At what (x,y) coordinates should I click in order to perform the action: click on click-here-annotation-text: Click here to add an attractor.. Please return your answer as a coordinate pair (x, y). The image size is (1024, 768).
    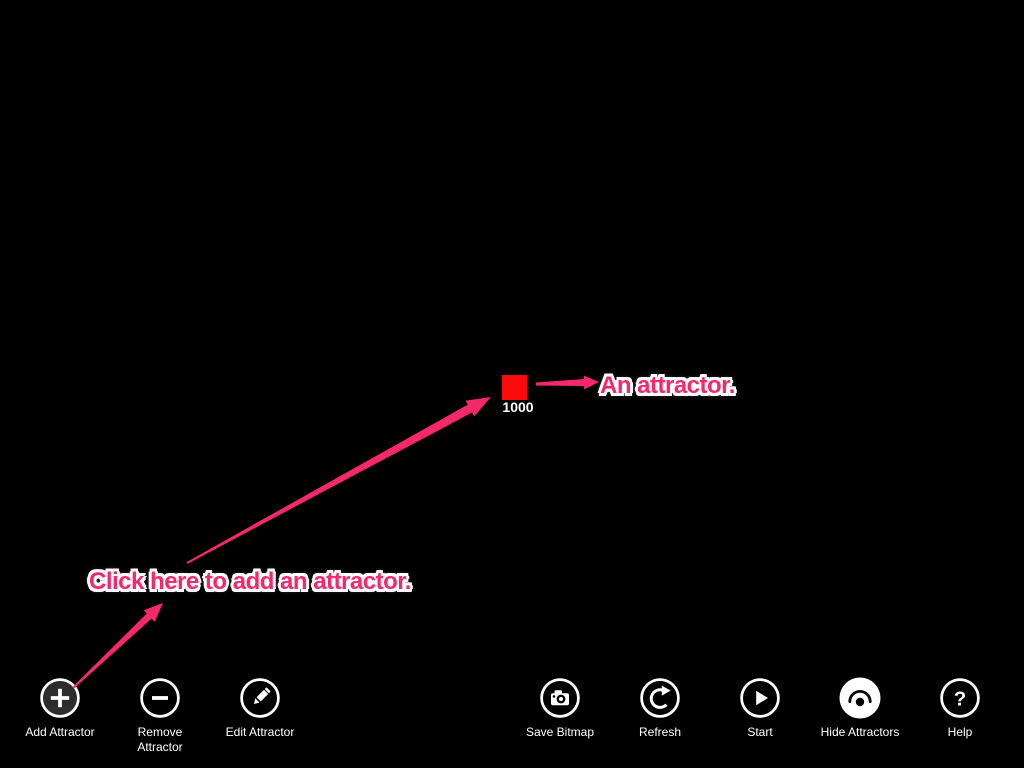
    Looking at the image, I should click on (250, 581).